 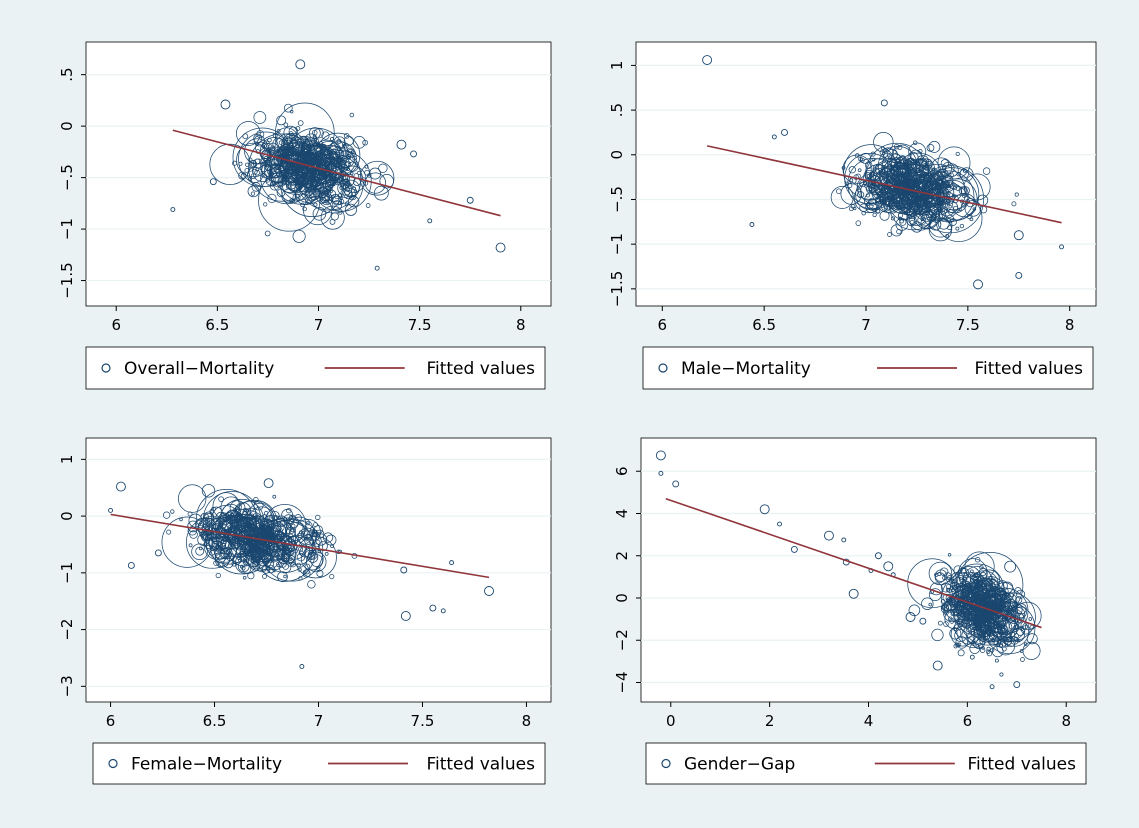 What do you see at coordinates (319, 721) in the screenshot?
I see `x-tick-label: 7` at bounding box center [319, 721].